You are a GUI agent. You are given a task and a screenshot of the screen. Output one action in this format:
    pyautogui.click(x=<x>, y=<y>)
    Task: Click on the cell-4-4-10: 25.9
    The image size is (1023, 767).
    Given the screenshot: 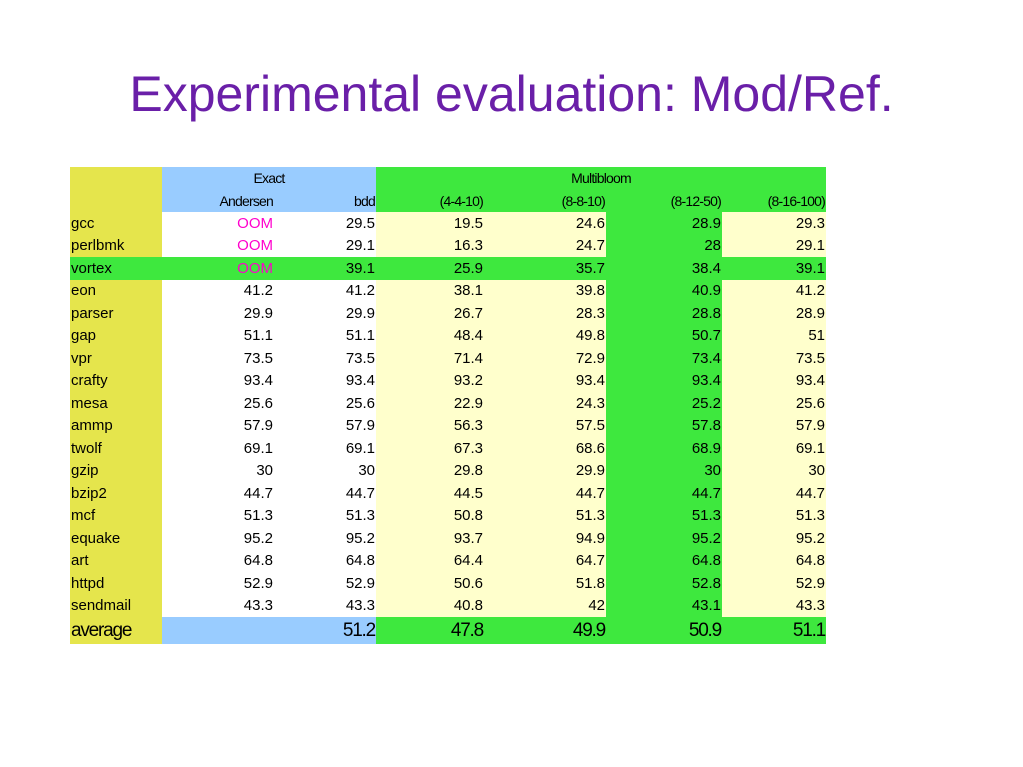 What is the action you would take?
    pyautogui.click(x=430, y=268)
    